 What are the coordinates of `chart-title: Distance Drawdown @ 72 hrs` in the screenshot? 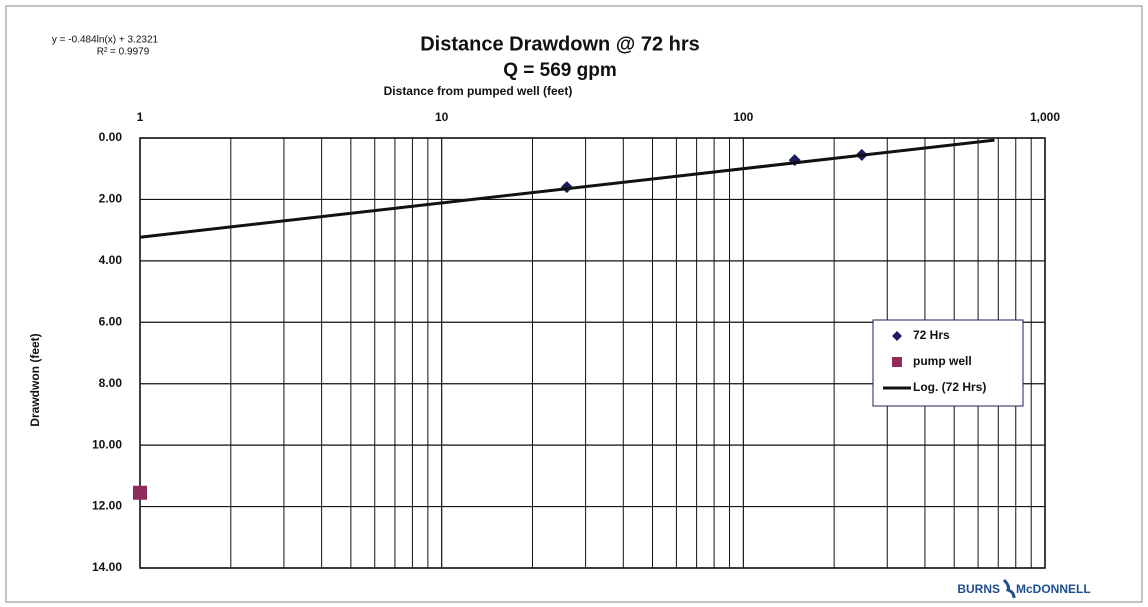 It's located at (560, 44).